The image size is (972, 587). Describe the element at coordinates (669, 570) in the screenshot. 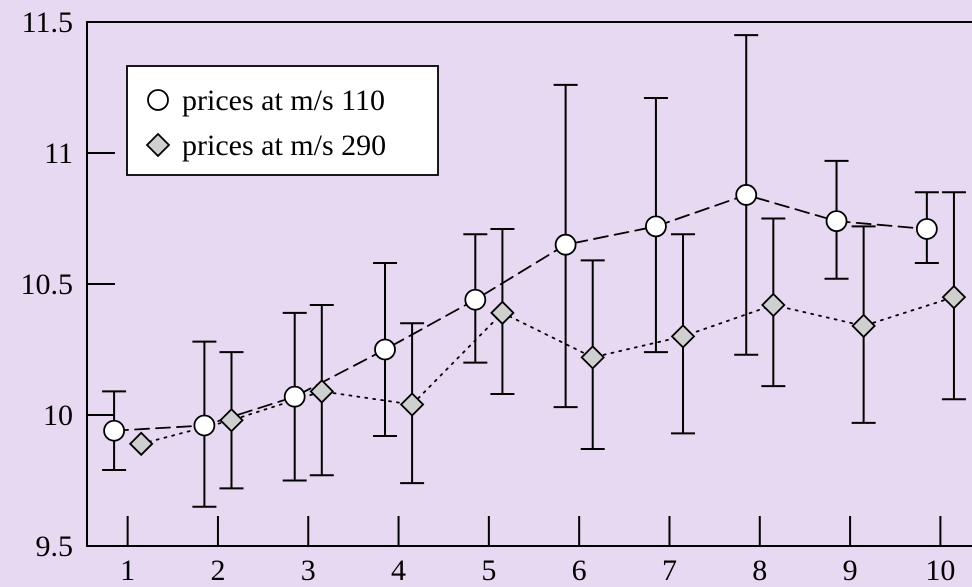

I see `x-tick-label: 7` at that location.